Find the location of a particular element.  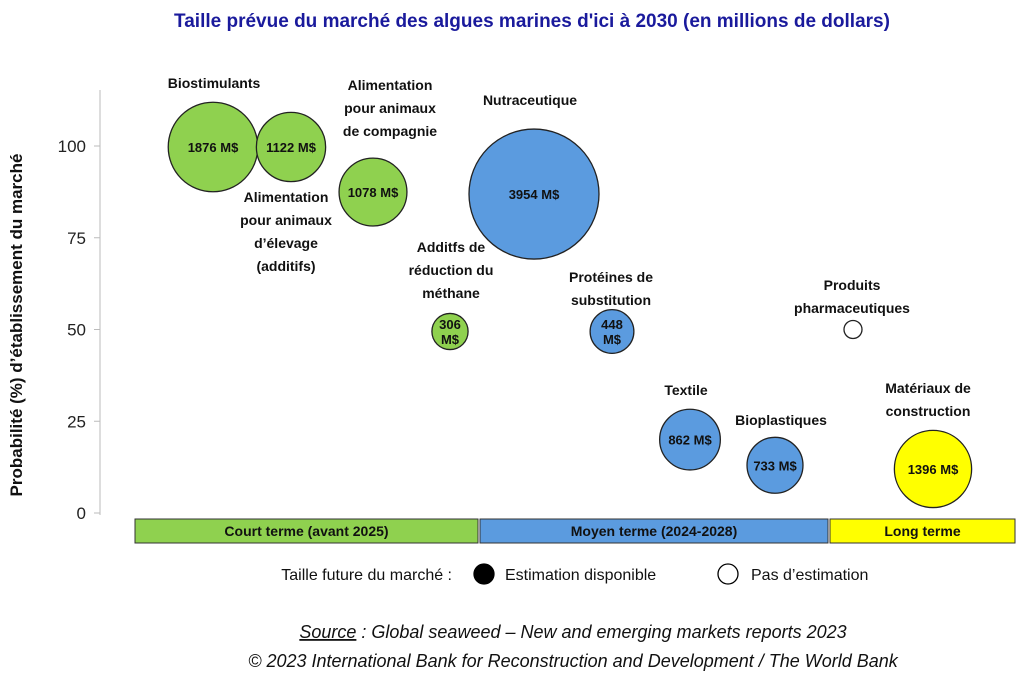

category-label-5-2: méthane is located at coordinates (451, 293).